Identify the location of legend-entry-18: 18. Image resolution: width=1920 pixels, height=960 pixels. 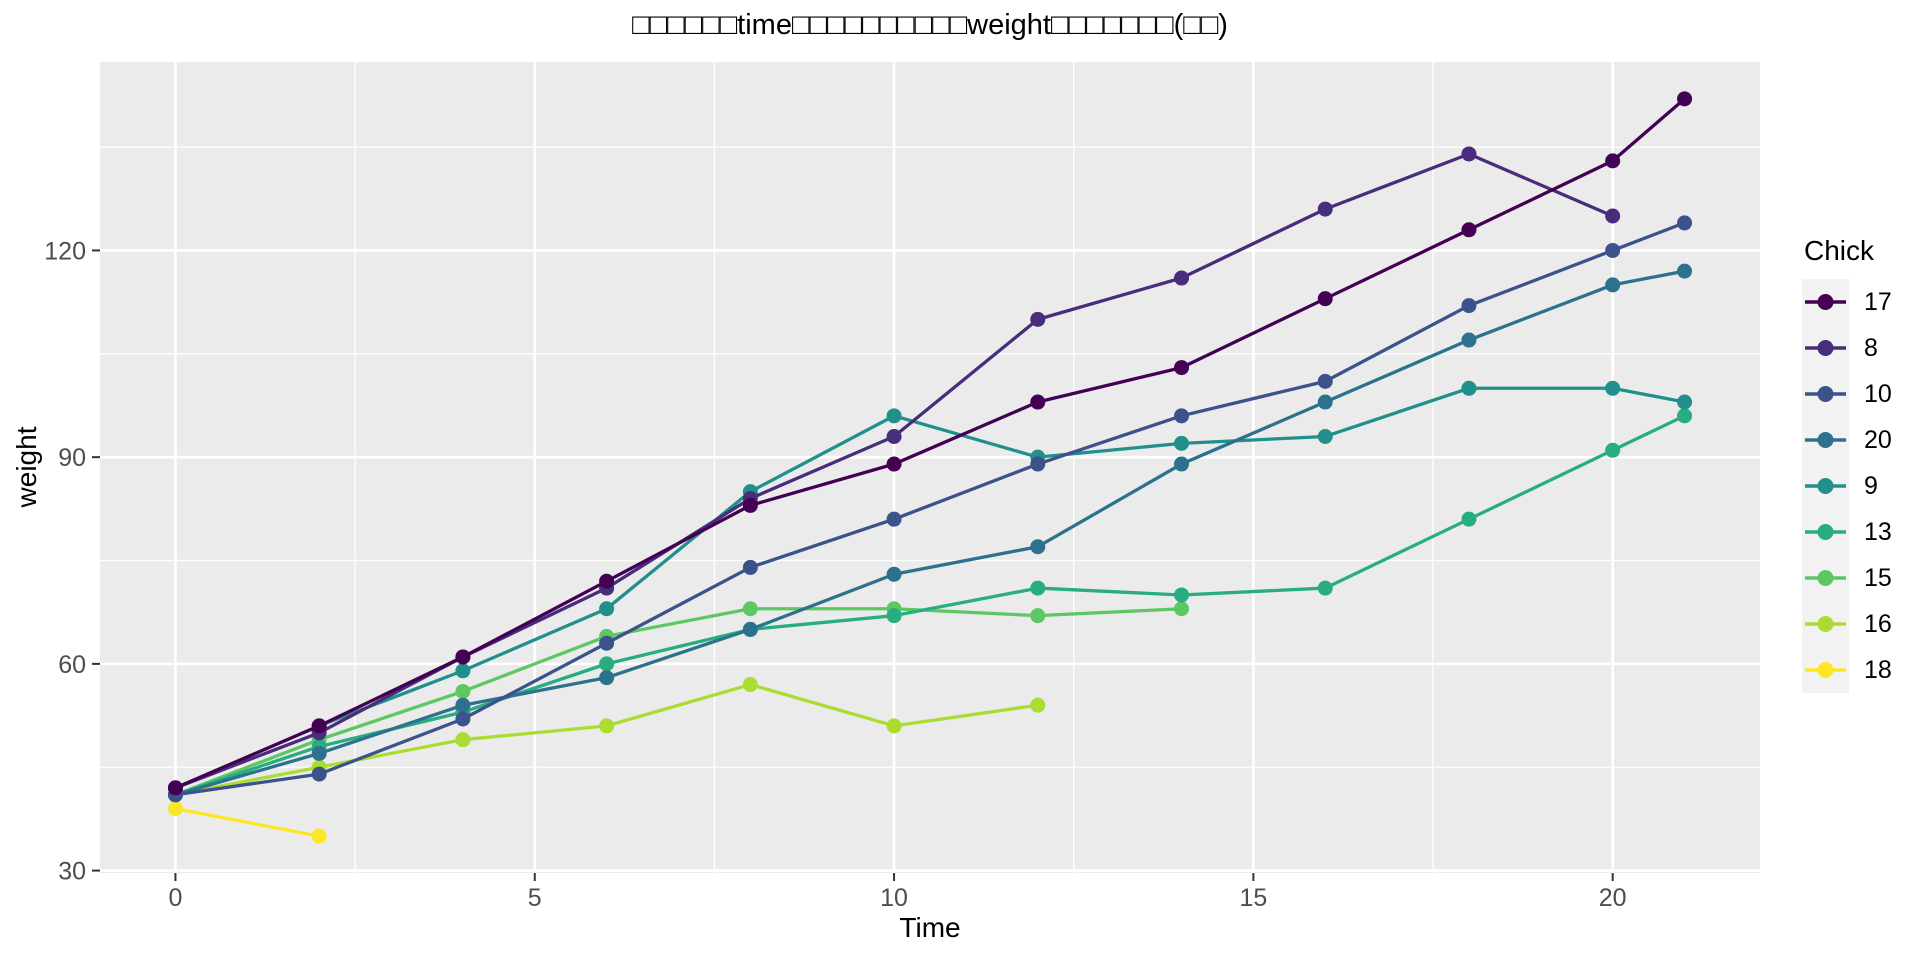
(1847, 670).